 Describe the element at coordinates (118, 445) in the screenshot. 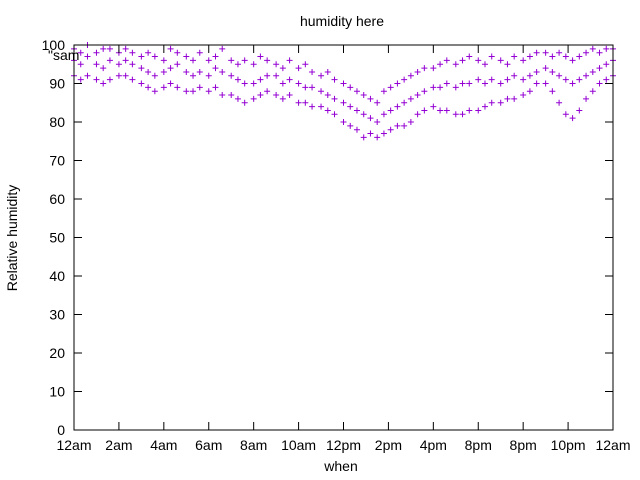

I see `x-tick-label: 2am` at that location.